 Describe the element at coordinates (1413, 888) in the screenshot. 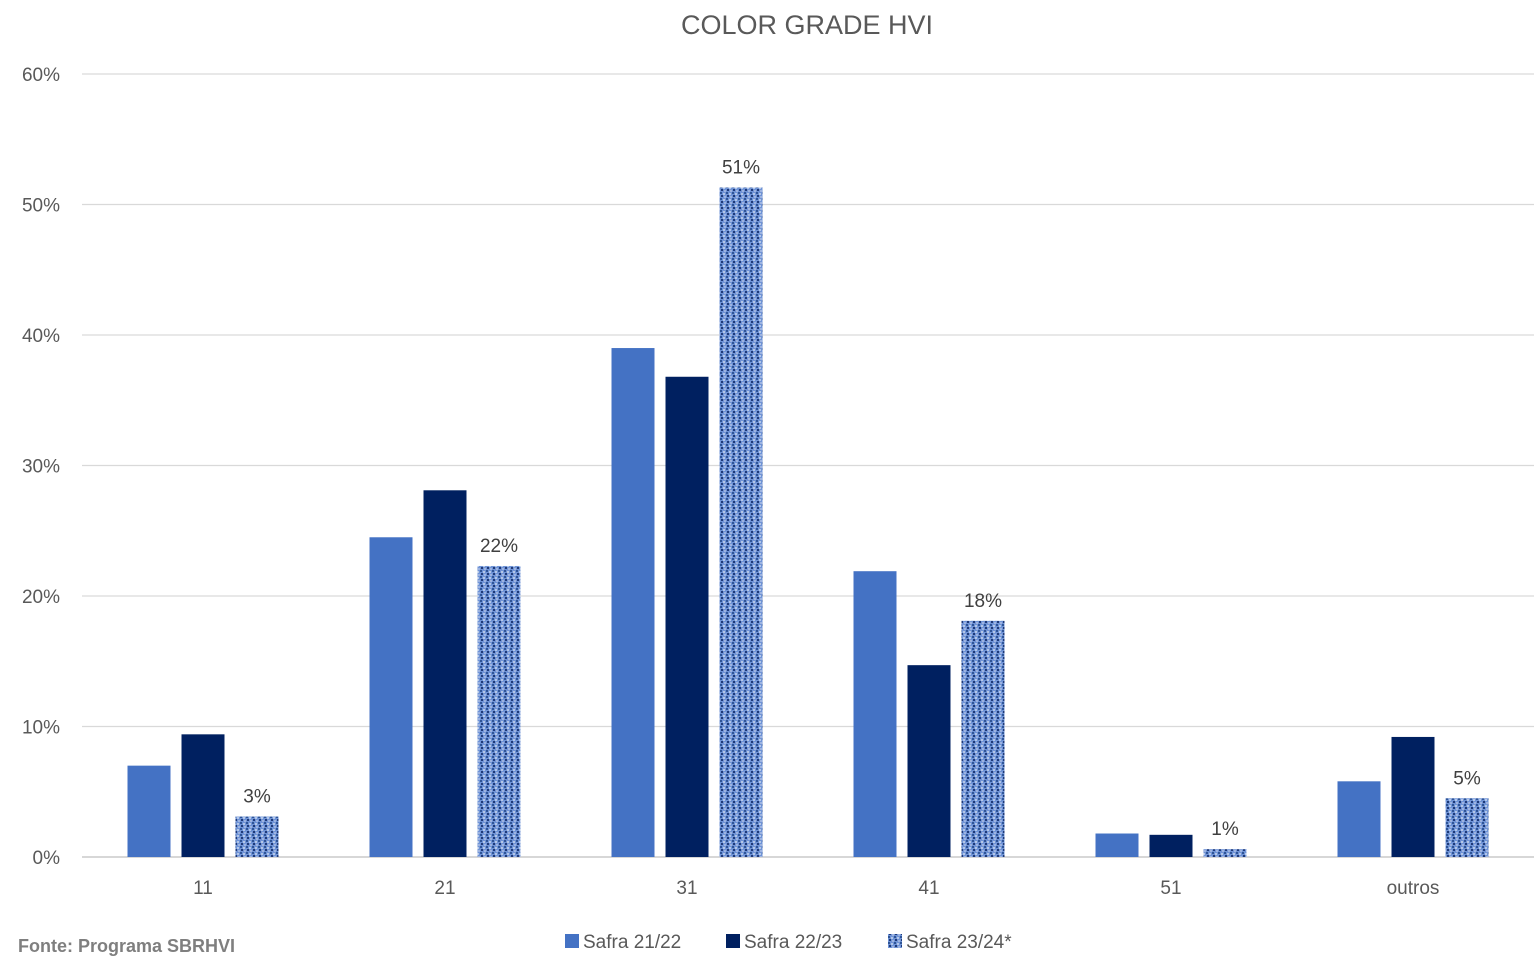

I see `x-tick-label: outros` at that location.